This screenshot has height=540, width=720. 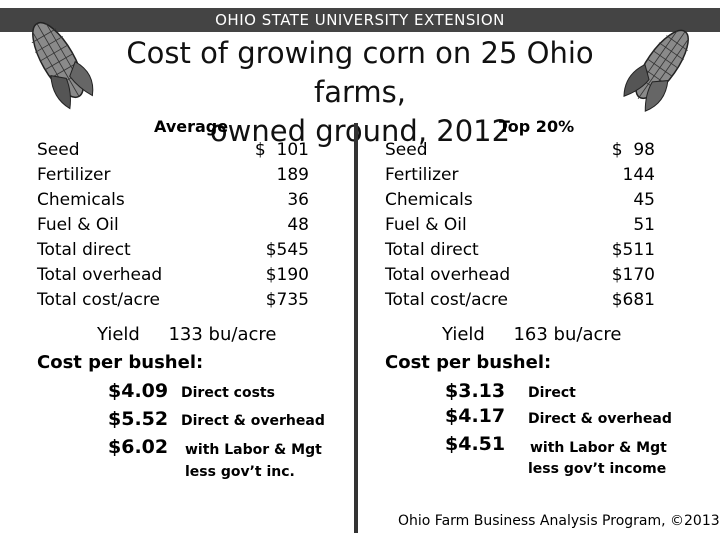 What do you see at coordinates (173, 225) in the screenshot?
I see `table-row: Fuel & Oil 48` at bounding box center [173, 225].